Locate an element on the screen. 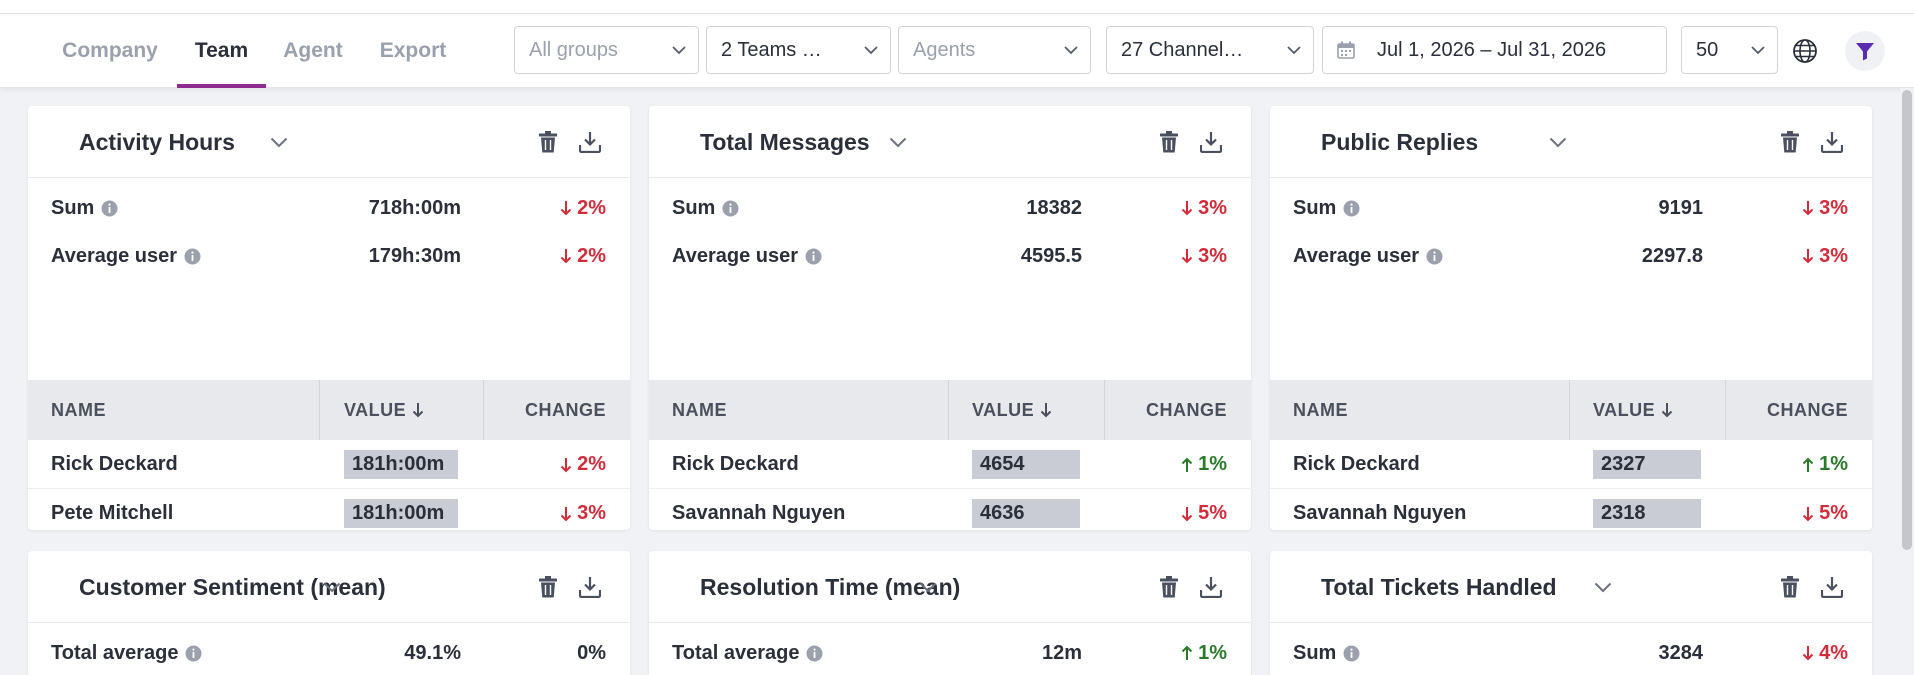  card-title: Total Messages is located at coordinates (785, 142).